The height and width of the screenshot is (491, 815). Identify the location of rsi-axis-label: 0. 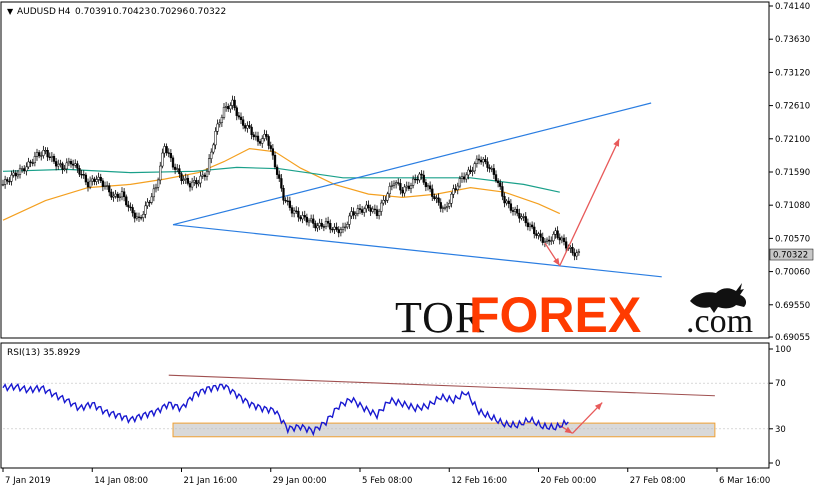
(777, 464).